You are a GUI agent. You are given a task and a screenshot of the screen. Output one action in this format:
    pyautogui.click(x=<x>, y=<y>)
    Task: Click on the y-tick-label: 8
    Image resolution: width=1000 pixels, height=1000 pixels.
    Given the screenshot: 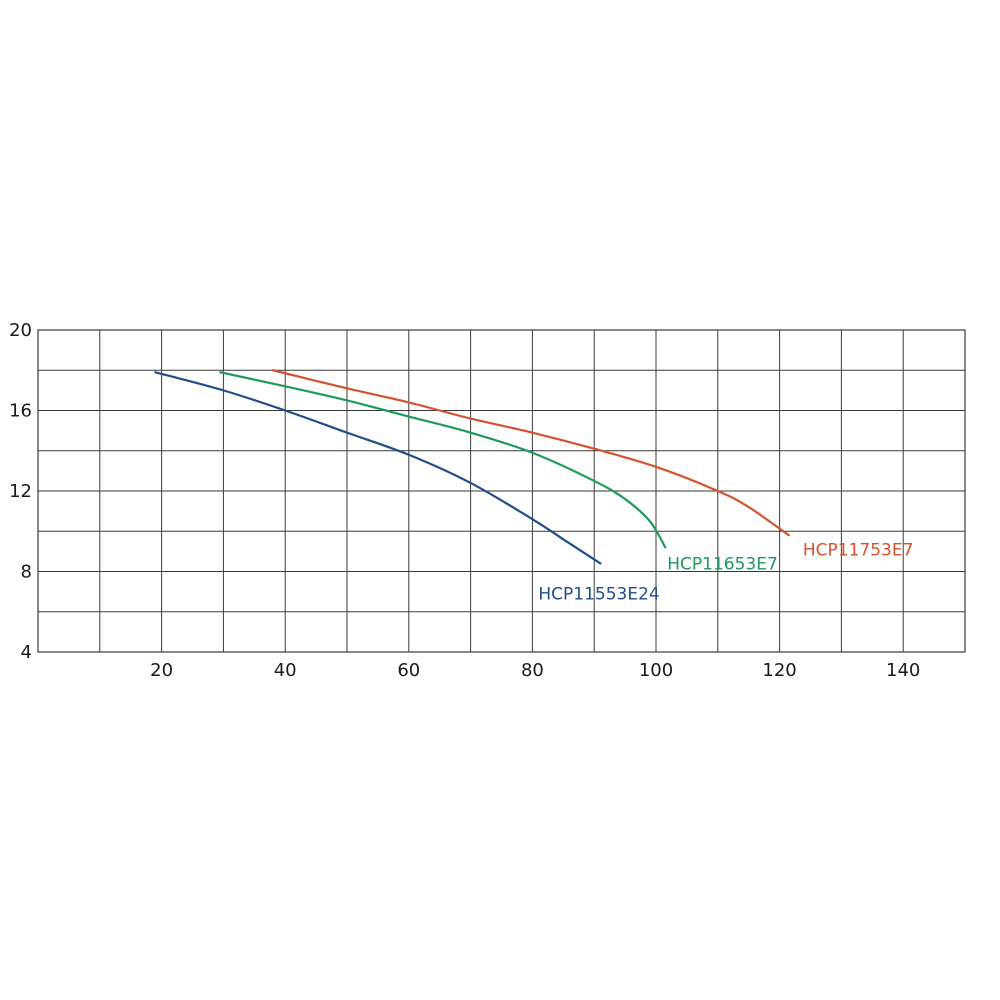 What is the action you would take?
    pyautogui.click(x=26, y=572)
    